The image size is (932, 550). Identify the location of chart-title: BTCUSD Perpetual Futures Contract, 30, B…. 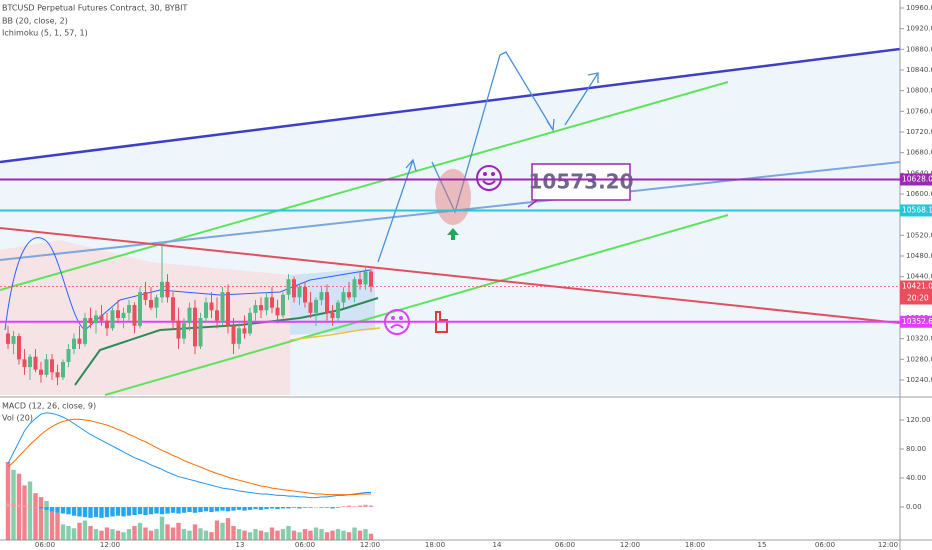
(94, 8).